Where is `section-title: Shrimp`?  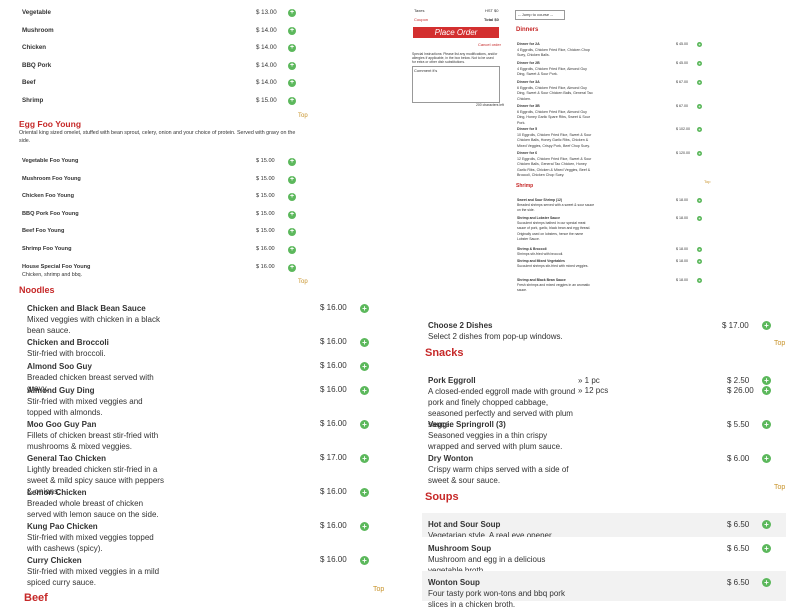 section-title: Shrimp is located at coordinates (525, 186).